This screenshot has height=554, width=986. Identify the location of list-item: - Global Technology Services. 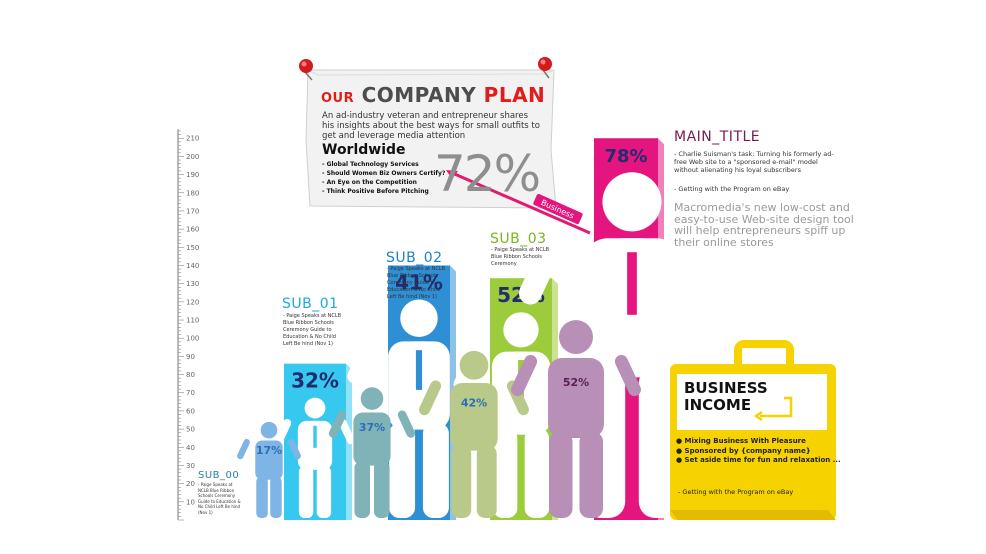
(370, 164).